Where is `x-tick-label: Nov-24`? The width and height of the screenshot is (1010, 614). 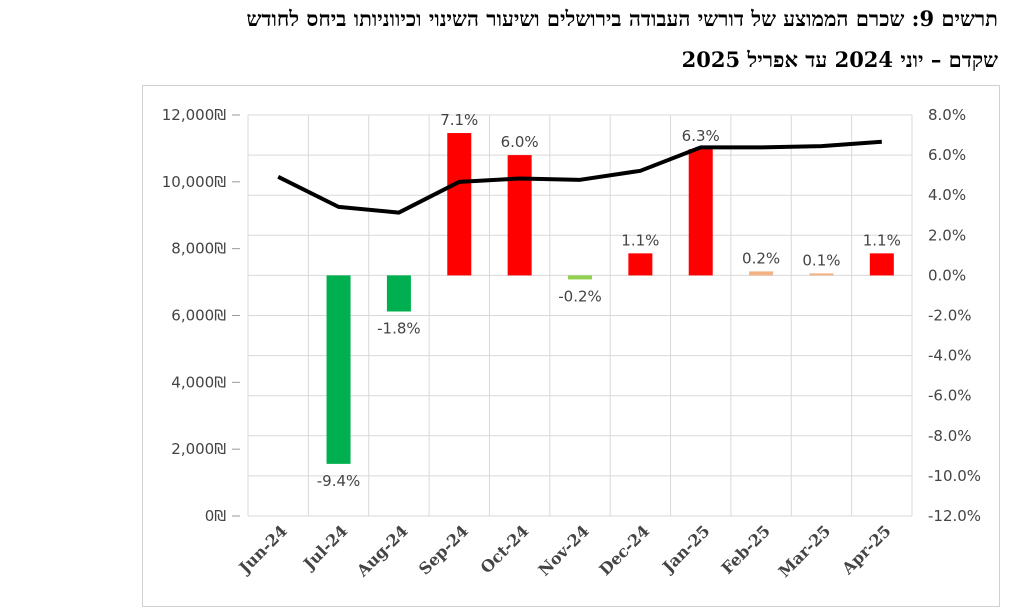
x-tick-label: Nov-24 is located at coordinates (563, 550).